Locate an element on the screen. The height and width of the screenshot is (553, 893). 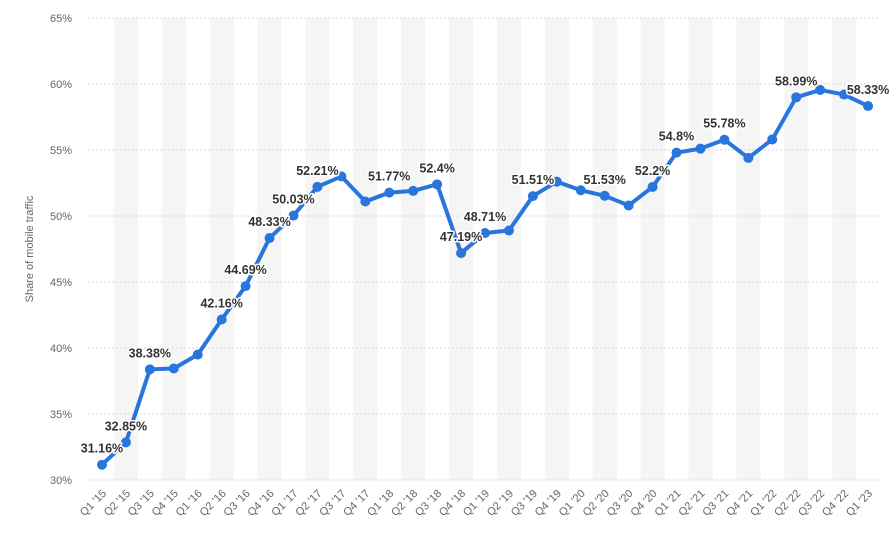
data-label: 31.16% is located at coordinates (102, 449).